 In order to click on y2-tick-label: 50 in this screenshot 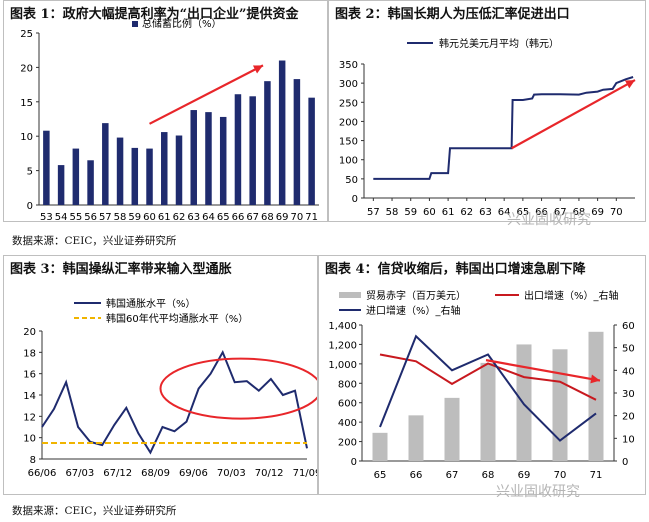, I will do `click(628, 349)`.